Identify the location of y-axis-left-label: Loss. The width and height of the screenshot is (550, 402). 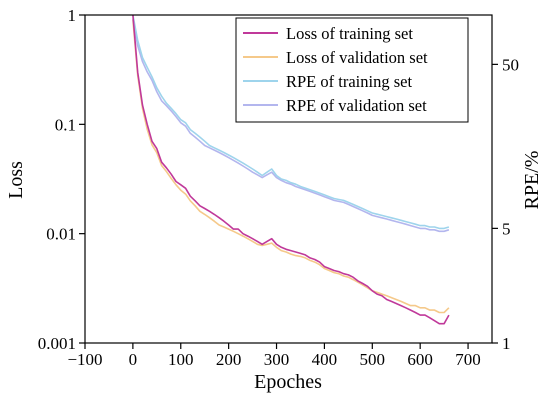
(16, 180).